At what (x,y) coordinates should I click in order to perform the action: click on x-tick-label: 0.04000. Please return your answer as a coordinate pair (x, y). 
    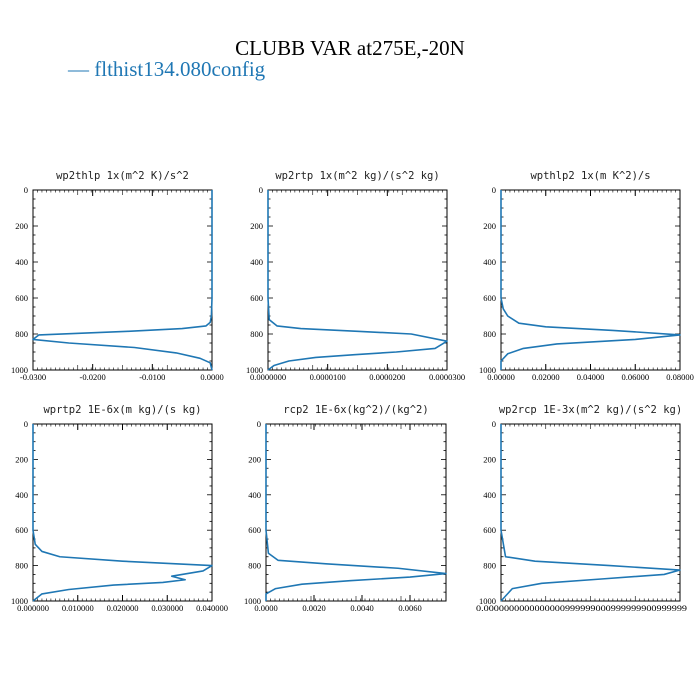
    Looking at the image, I should click on (591, 377).